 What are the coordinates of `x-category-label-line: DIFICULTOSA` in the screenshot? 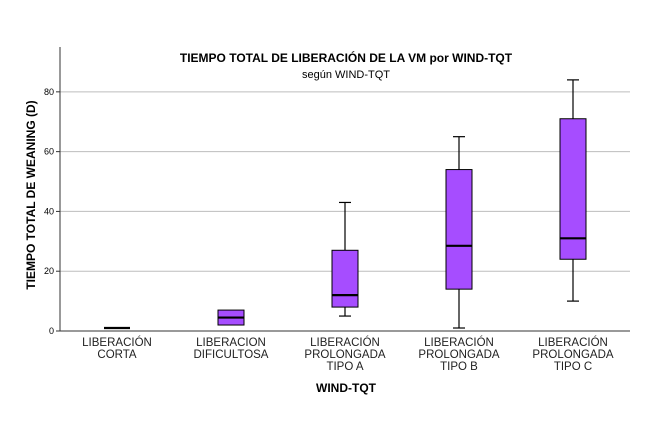 It's located at (231, 355).